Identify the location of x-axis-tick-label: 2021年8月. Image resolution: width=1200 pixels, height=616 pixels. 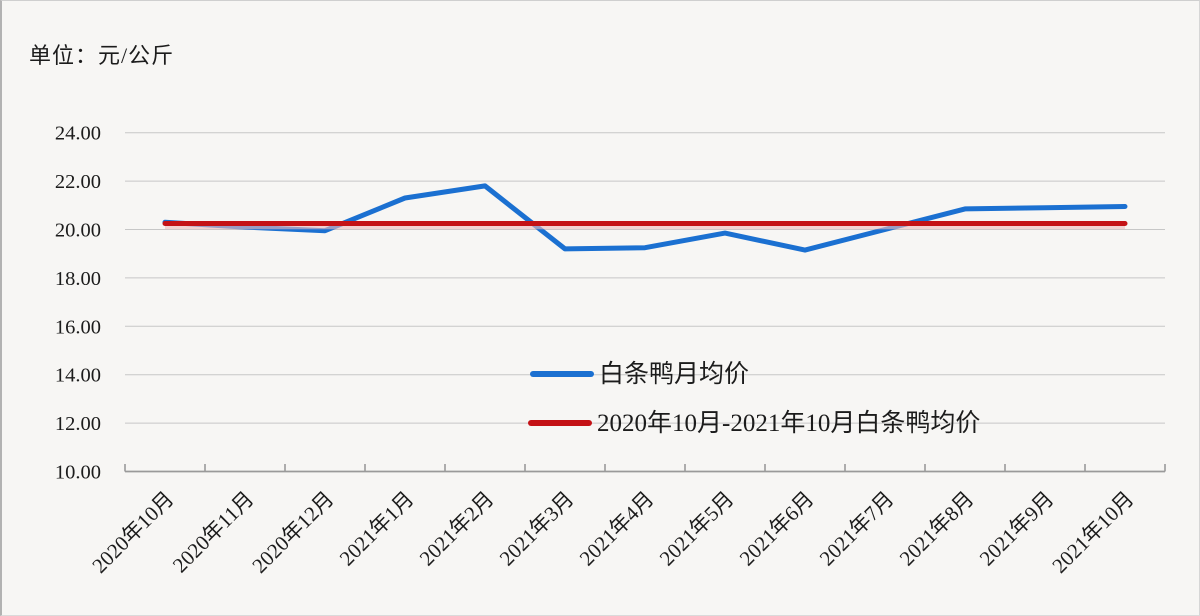
(937, 529).